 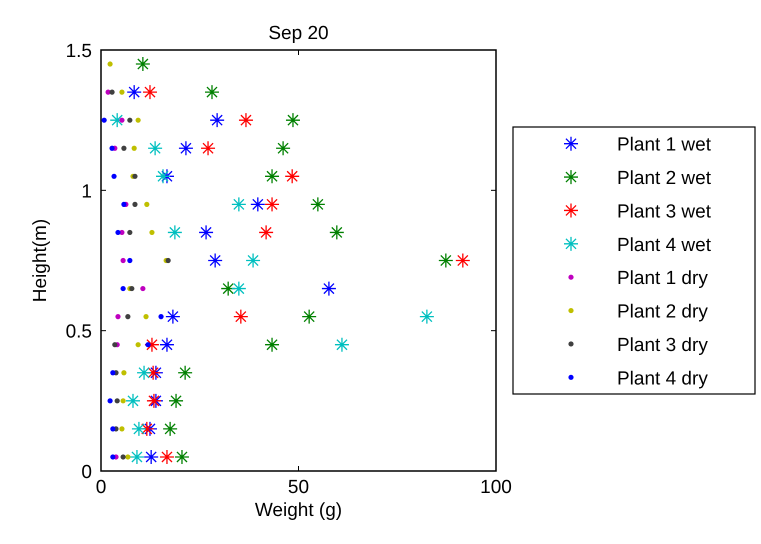 I want to click on x-tick-label: 100, so click(x=496, y=487).